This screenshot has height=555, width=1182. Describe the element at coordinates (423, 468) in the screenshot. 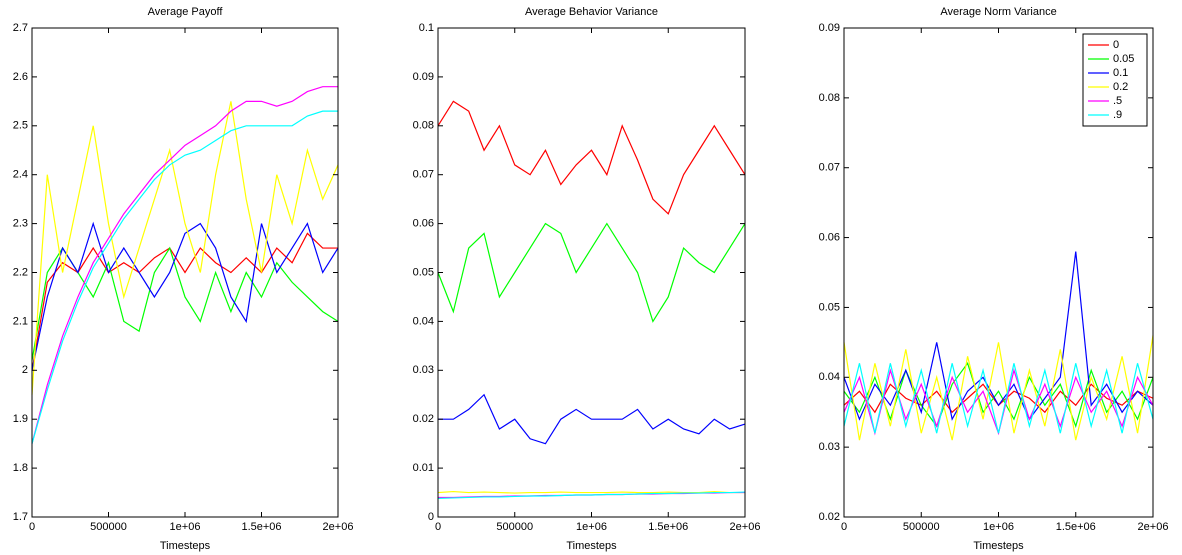

I see `y-tick-label: 0.01` at that location.